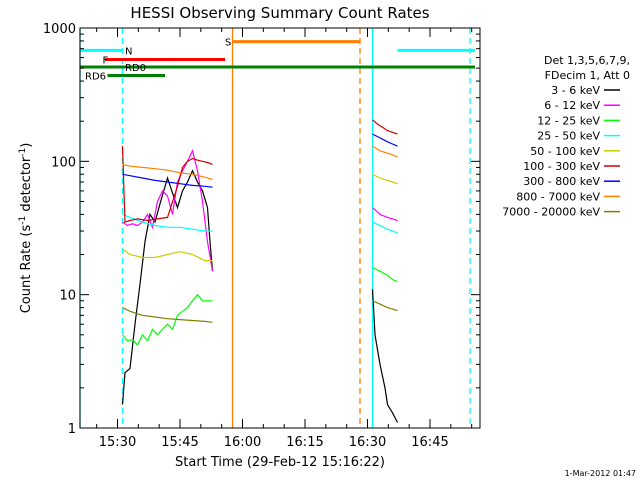 The image size is (640, 480). I want to click on flag-label: RD6, so click(95, 77).